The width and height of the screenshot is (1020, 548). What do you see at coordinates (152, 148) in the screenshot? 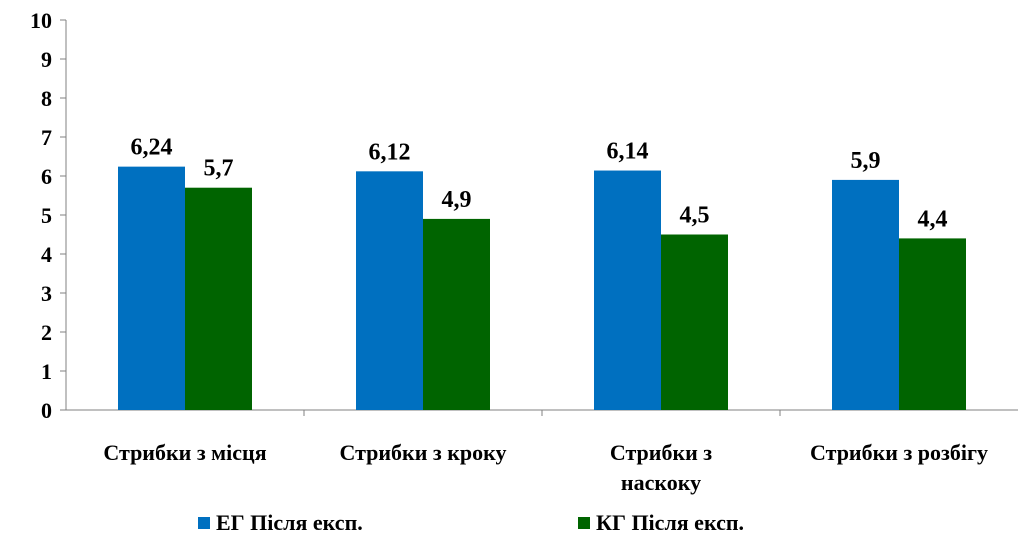
I see `data-label: 6,24` at bounding box center [152, 148].